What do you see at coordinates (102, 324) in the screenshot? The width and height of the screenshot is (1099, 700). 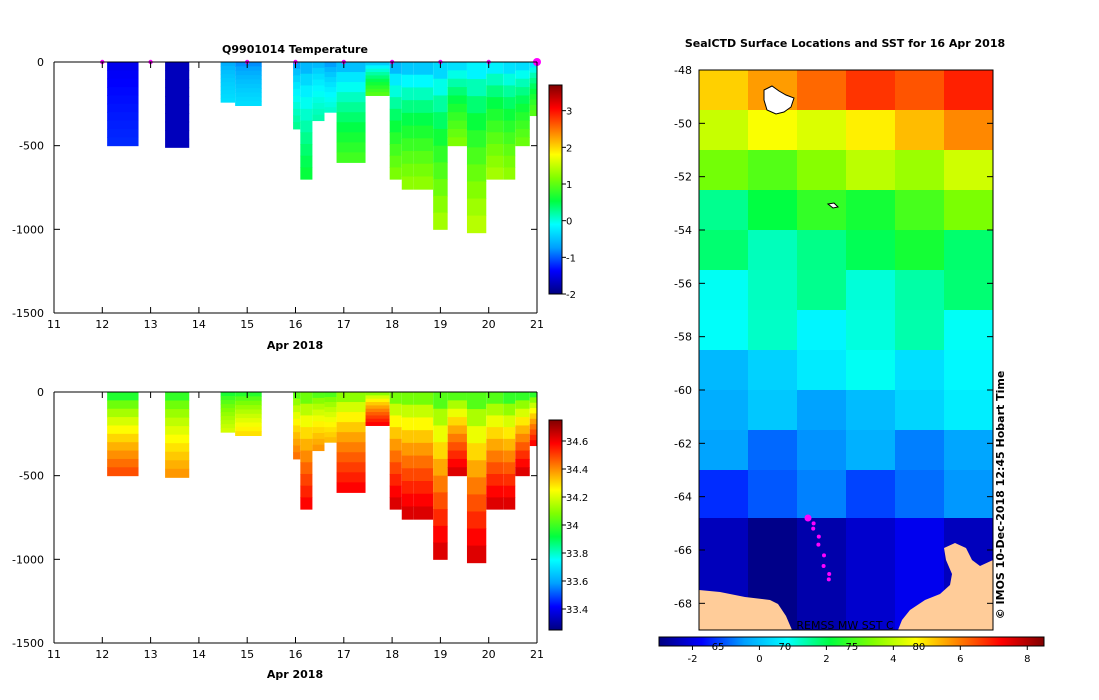 I see `x-tick-label: 12` at bounding box center [102, 324].